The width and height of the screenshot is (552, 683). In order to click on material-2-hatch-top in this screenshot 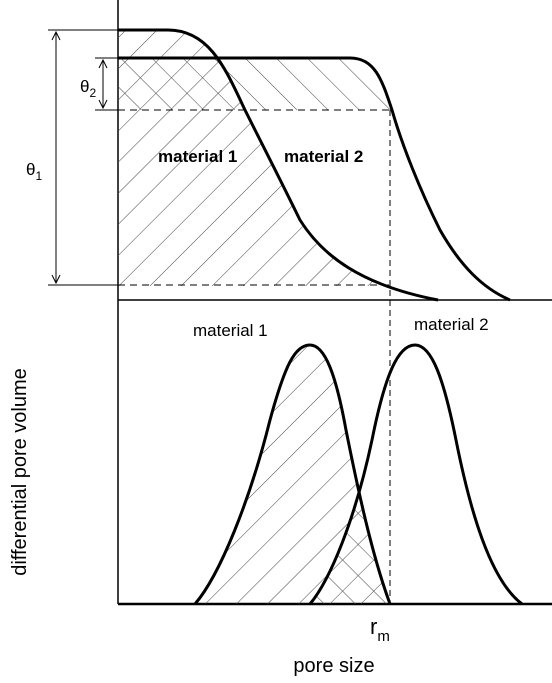, I will do `click(314, 84)`.